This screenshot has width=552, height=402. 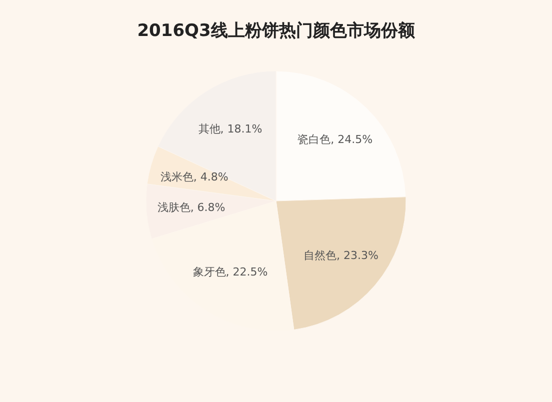 What do you see at coordinates (230, 272) in the screenshot?
I see `slice-label: 象牙色, 22.5%` at bounding box center [230, 272].